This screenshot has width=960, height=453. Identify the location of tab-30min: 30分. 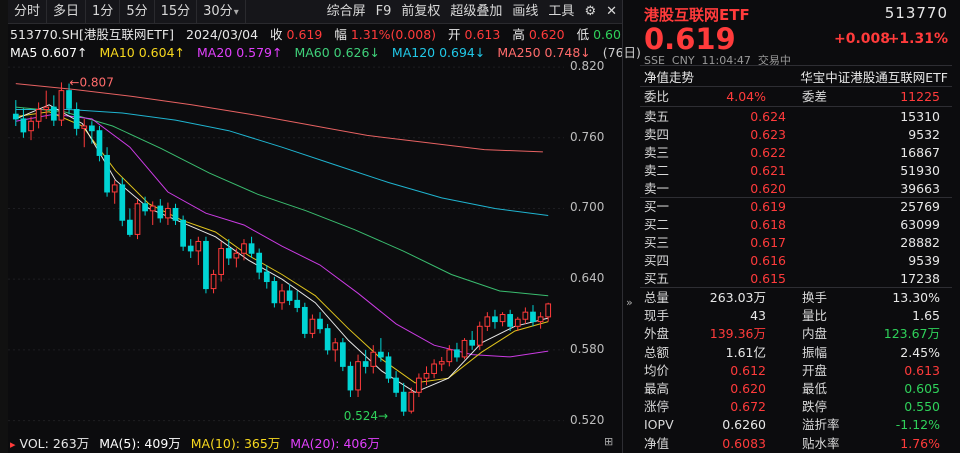
(221, 11).